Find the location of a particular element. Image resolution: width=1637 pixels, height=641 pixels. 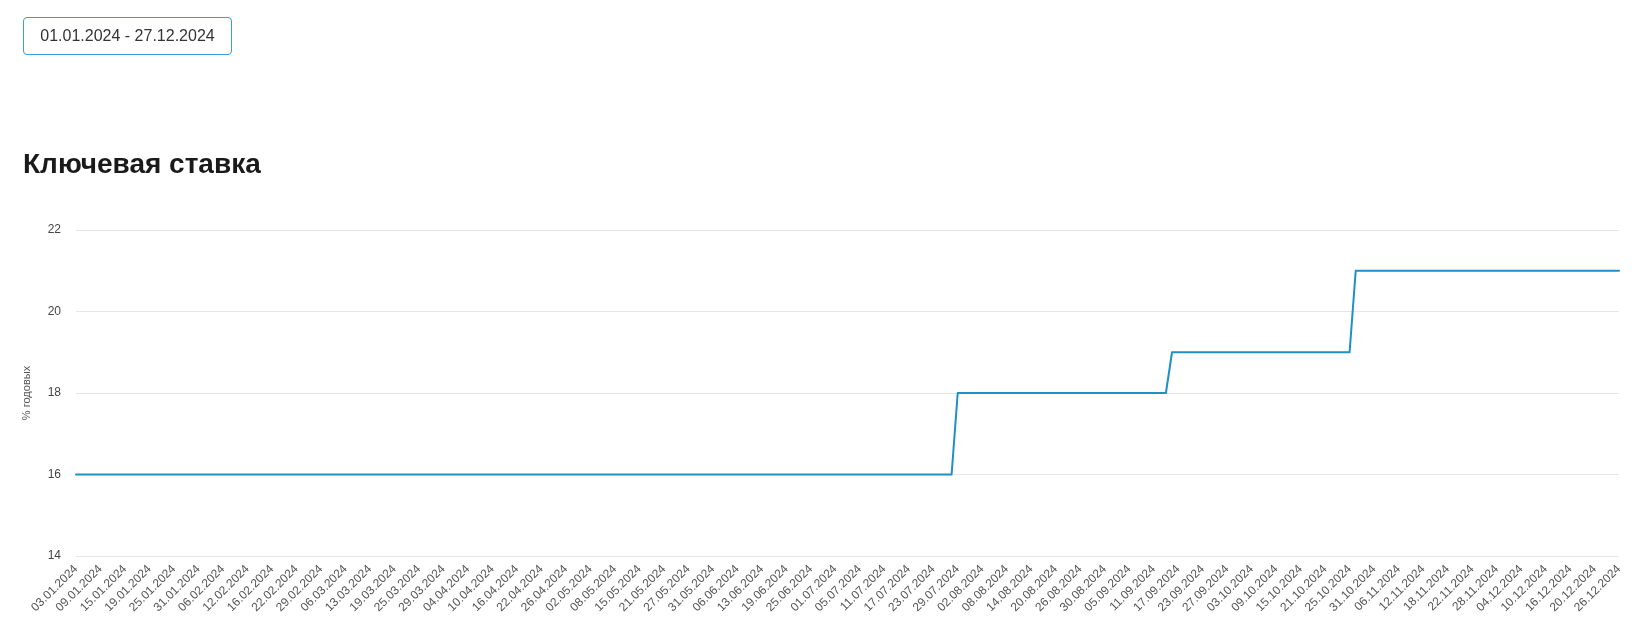

y-tick-label: 20 is located at coordinates (54, 310).